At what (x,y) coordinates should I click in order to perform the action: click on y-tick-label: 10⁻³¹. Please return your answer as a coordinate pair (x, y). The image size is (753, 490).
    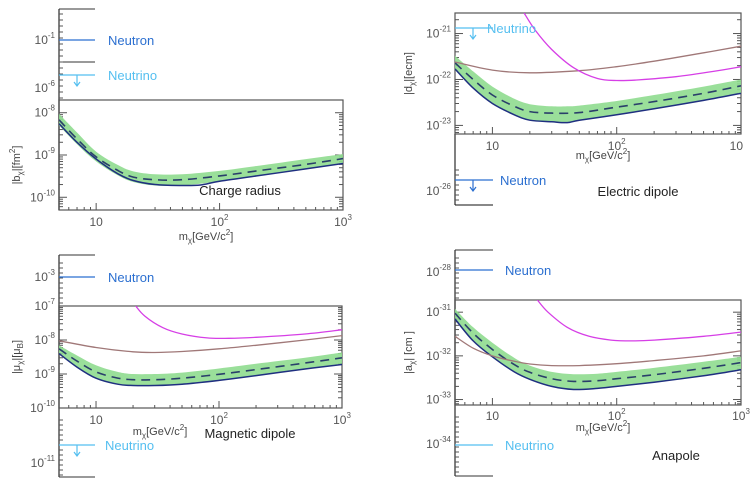
    Looking at the image, I should click on (438, 311).